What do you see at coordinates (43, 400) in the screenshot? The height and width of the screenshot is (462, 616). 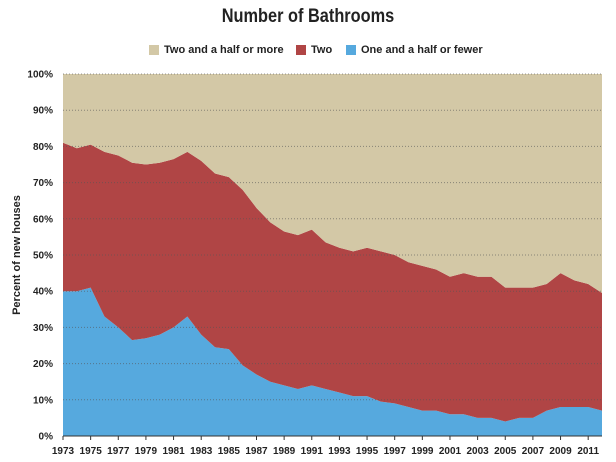 I see `y-tick-label: 10%` at bounding box center [43, 400].